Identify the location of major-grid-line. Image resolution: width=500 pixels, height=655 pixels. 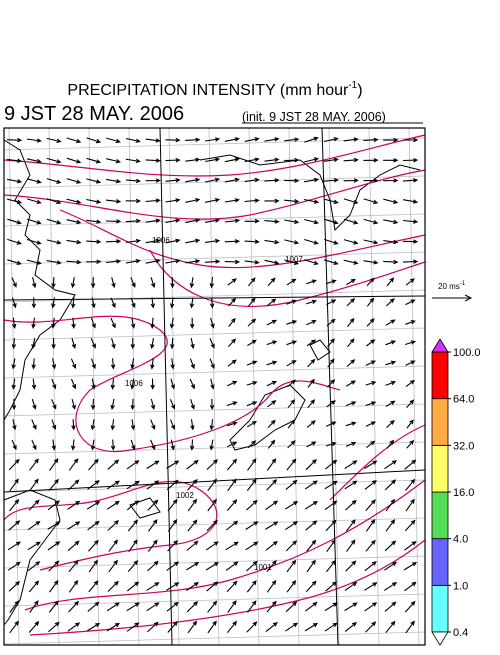
(214, 481).